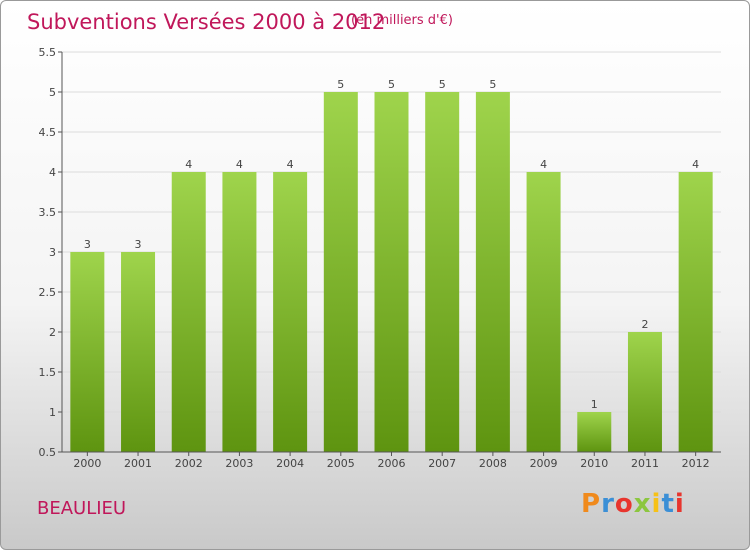 The image size is (750, 550). Describe the element at coordinates (392, 463) in the screenshot. I see `x-tick-label: 2006` at that location.